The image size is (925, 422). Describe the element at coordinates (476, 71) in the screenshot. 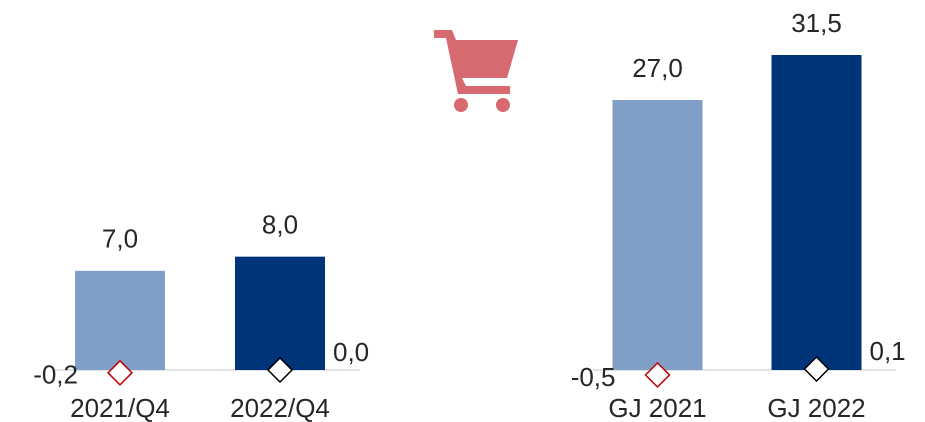

I see `cart-icon` at that location.